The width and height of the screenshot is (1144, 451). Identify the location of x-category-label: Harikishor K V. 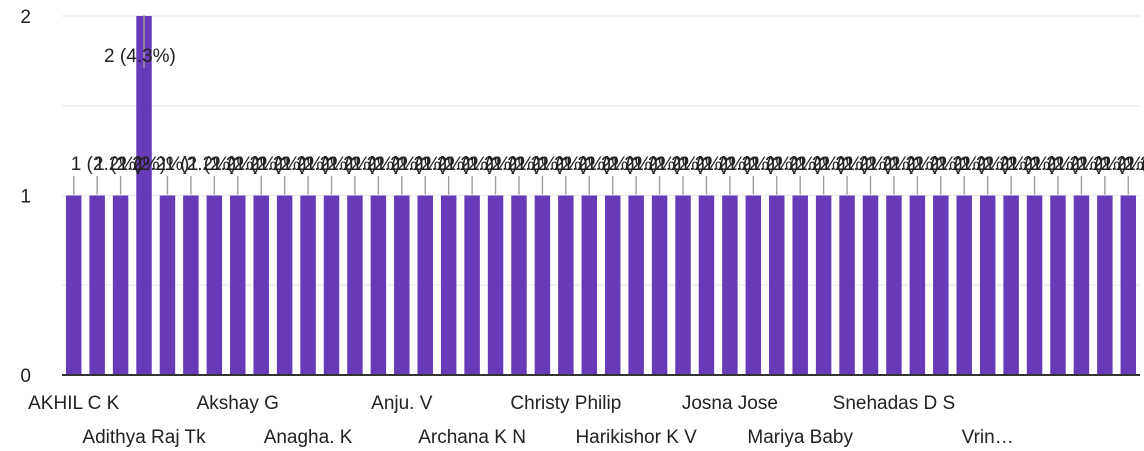
(636, 437).